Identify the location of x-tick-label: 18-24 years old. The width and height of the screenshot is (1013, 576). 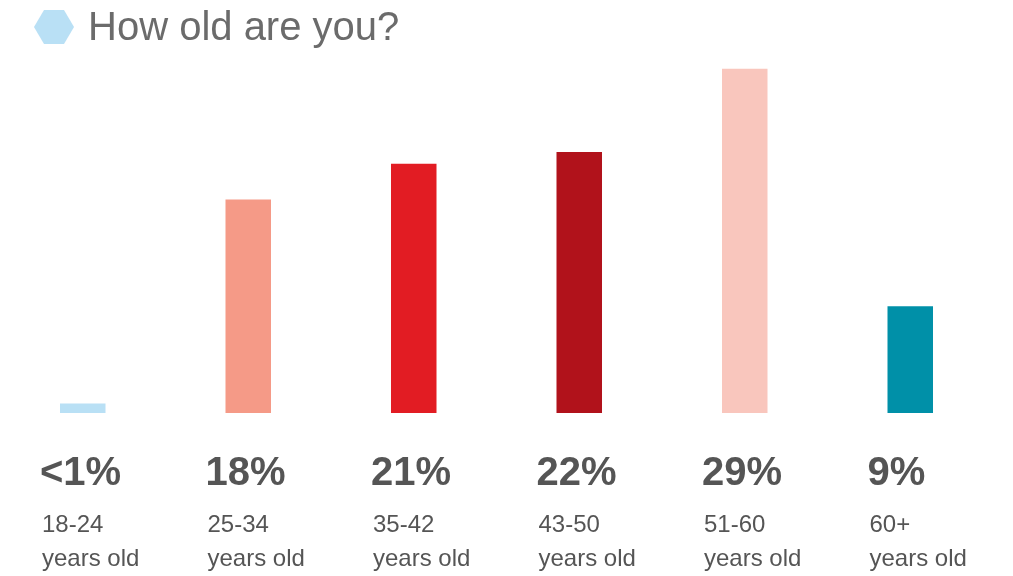
(90, 540).